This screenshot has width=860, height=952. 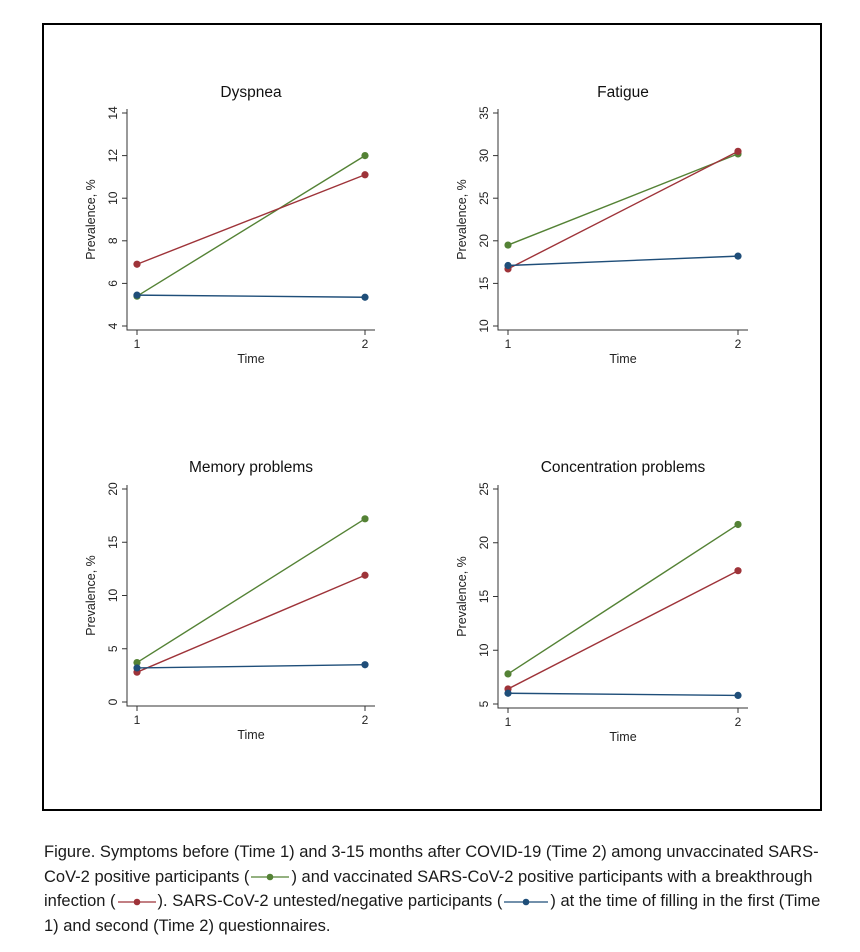 What do you see at coordinates (113, 113) in the screenshot?
I see `y-tick-label: 14` at bounding box center [113, 113].